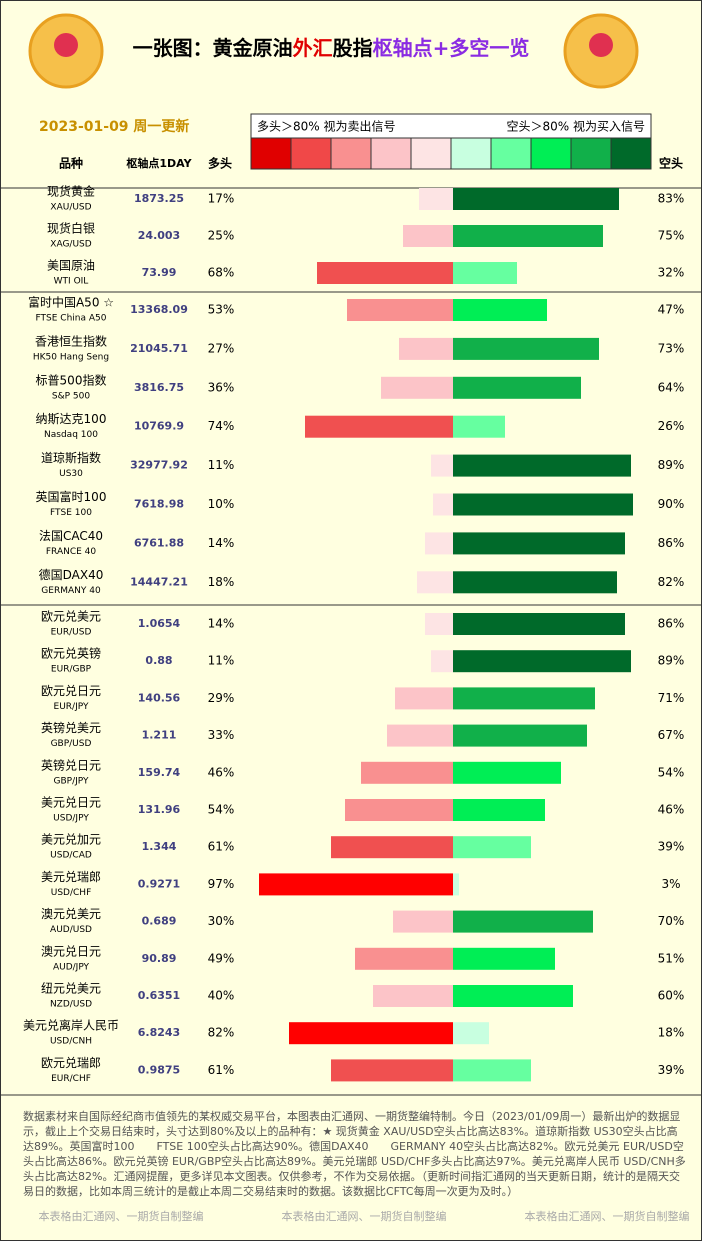  What do you see at coordinates (221, 582) in the screenshot?
I see `long-label: 18%` at bounding box center [221, 582].